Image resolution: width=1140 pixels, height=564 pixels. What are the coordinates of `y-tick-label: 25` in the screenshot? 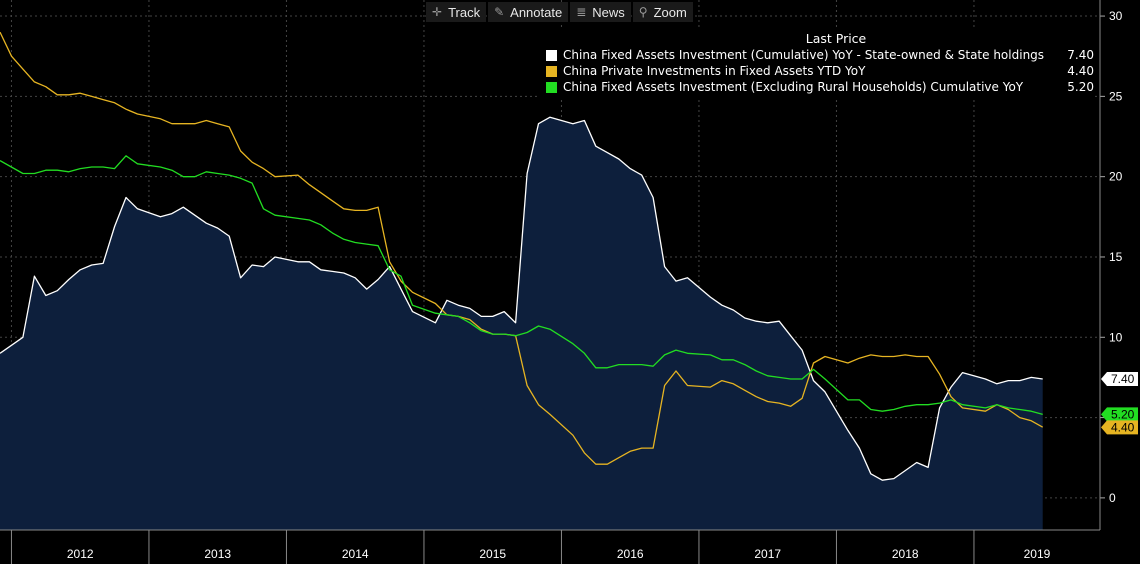 It's located at (1116, 96).